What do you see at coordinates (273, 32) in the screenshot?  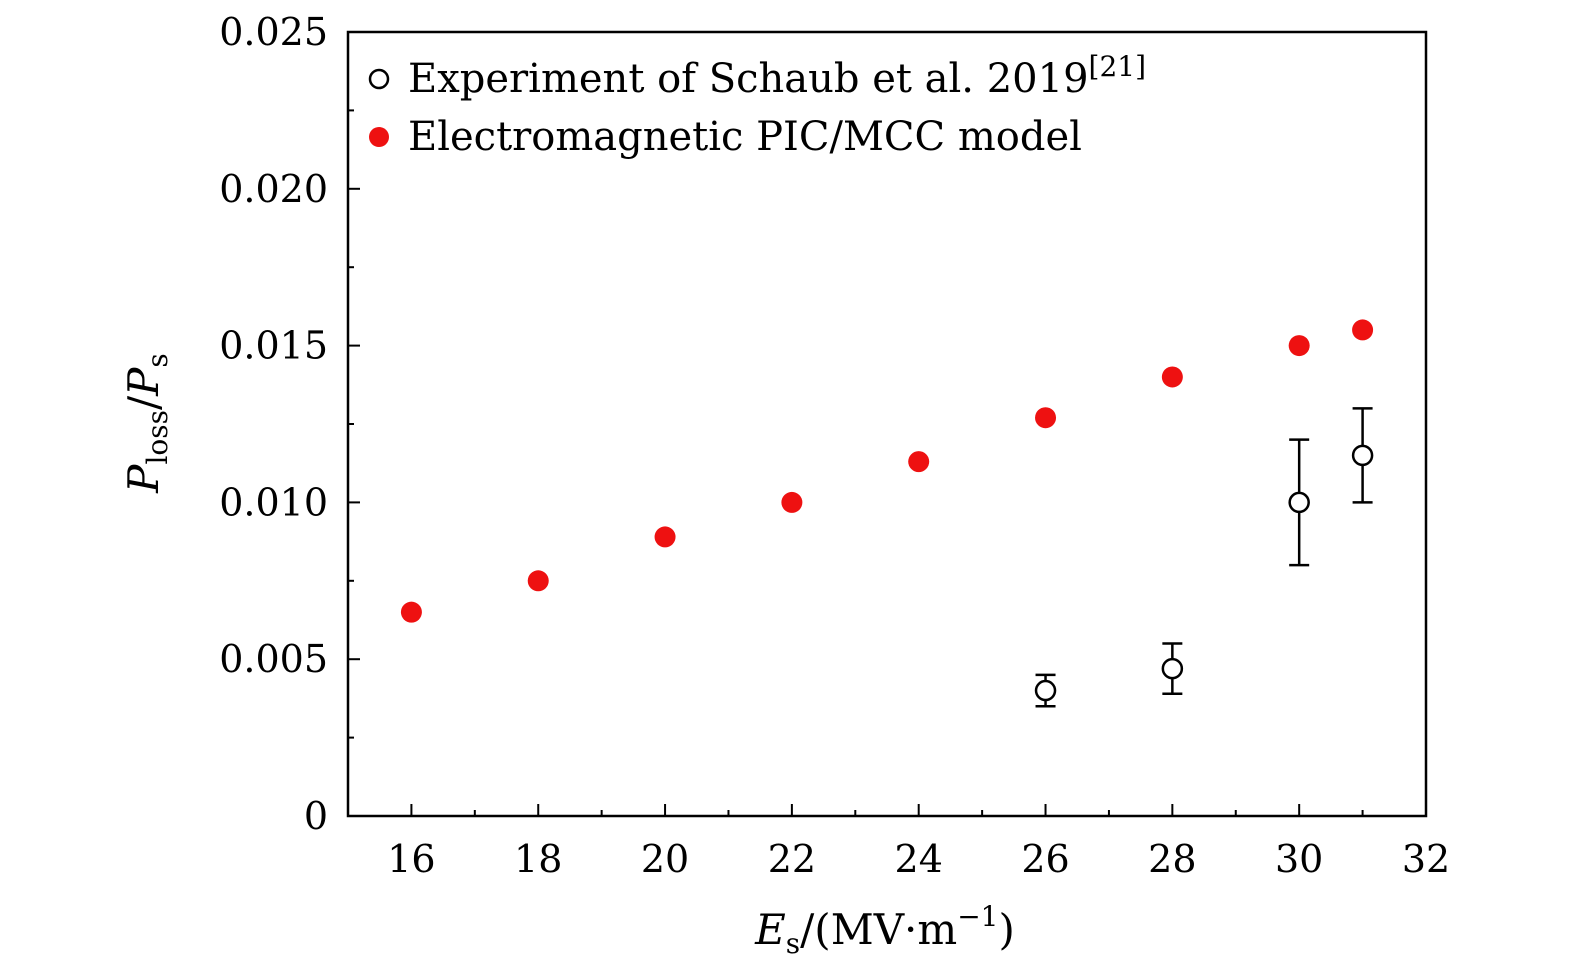 I see `y-tick-label: 0.025` at bounding box center [273, 32].